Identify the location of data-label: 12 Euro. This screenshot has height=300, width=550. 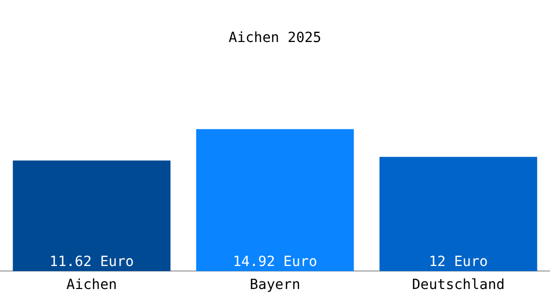
(458, 262).